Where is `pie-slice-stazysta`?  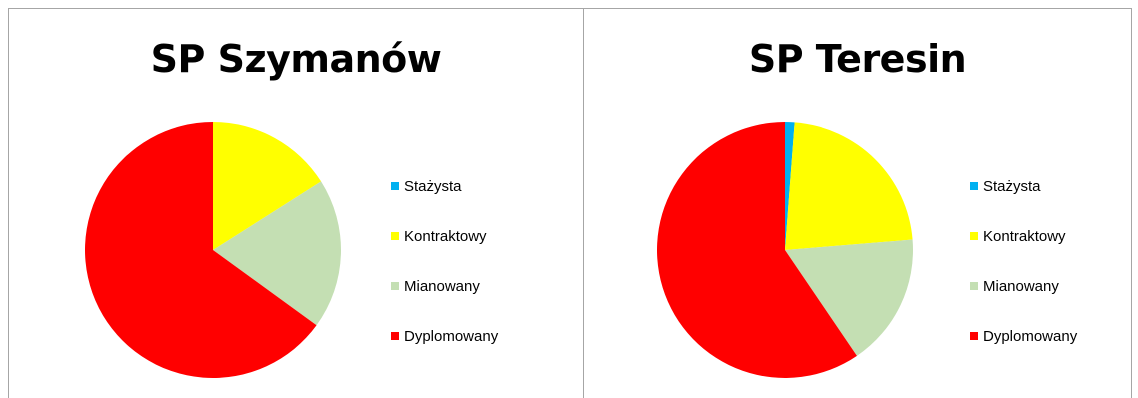
pie-slice-stazysta is located at coordinates (790, 186).